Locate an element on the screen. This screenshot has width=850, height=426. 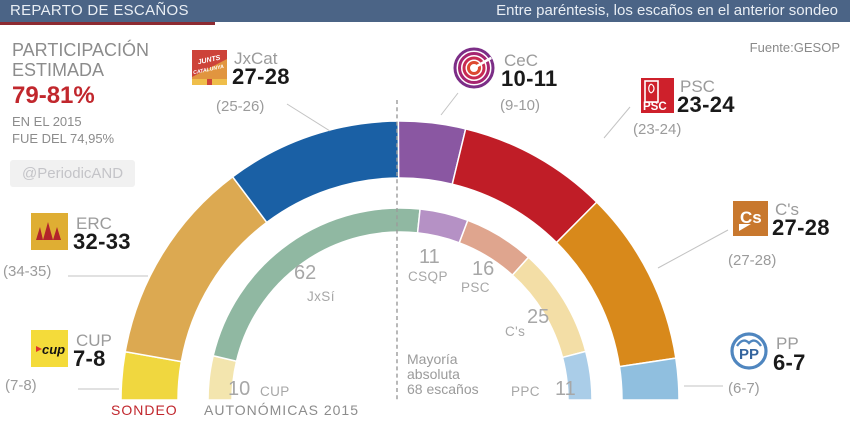
connector-cs is located at coordinates (693, 249).